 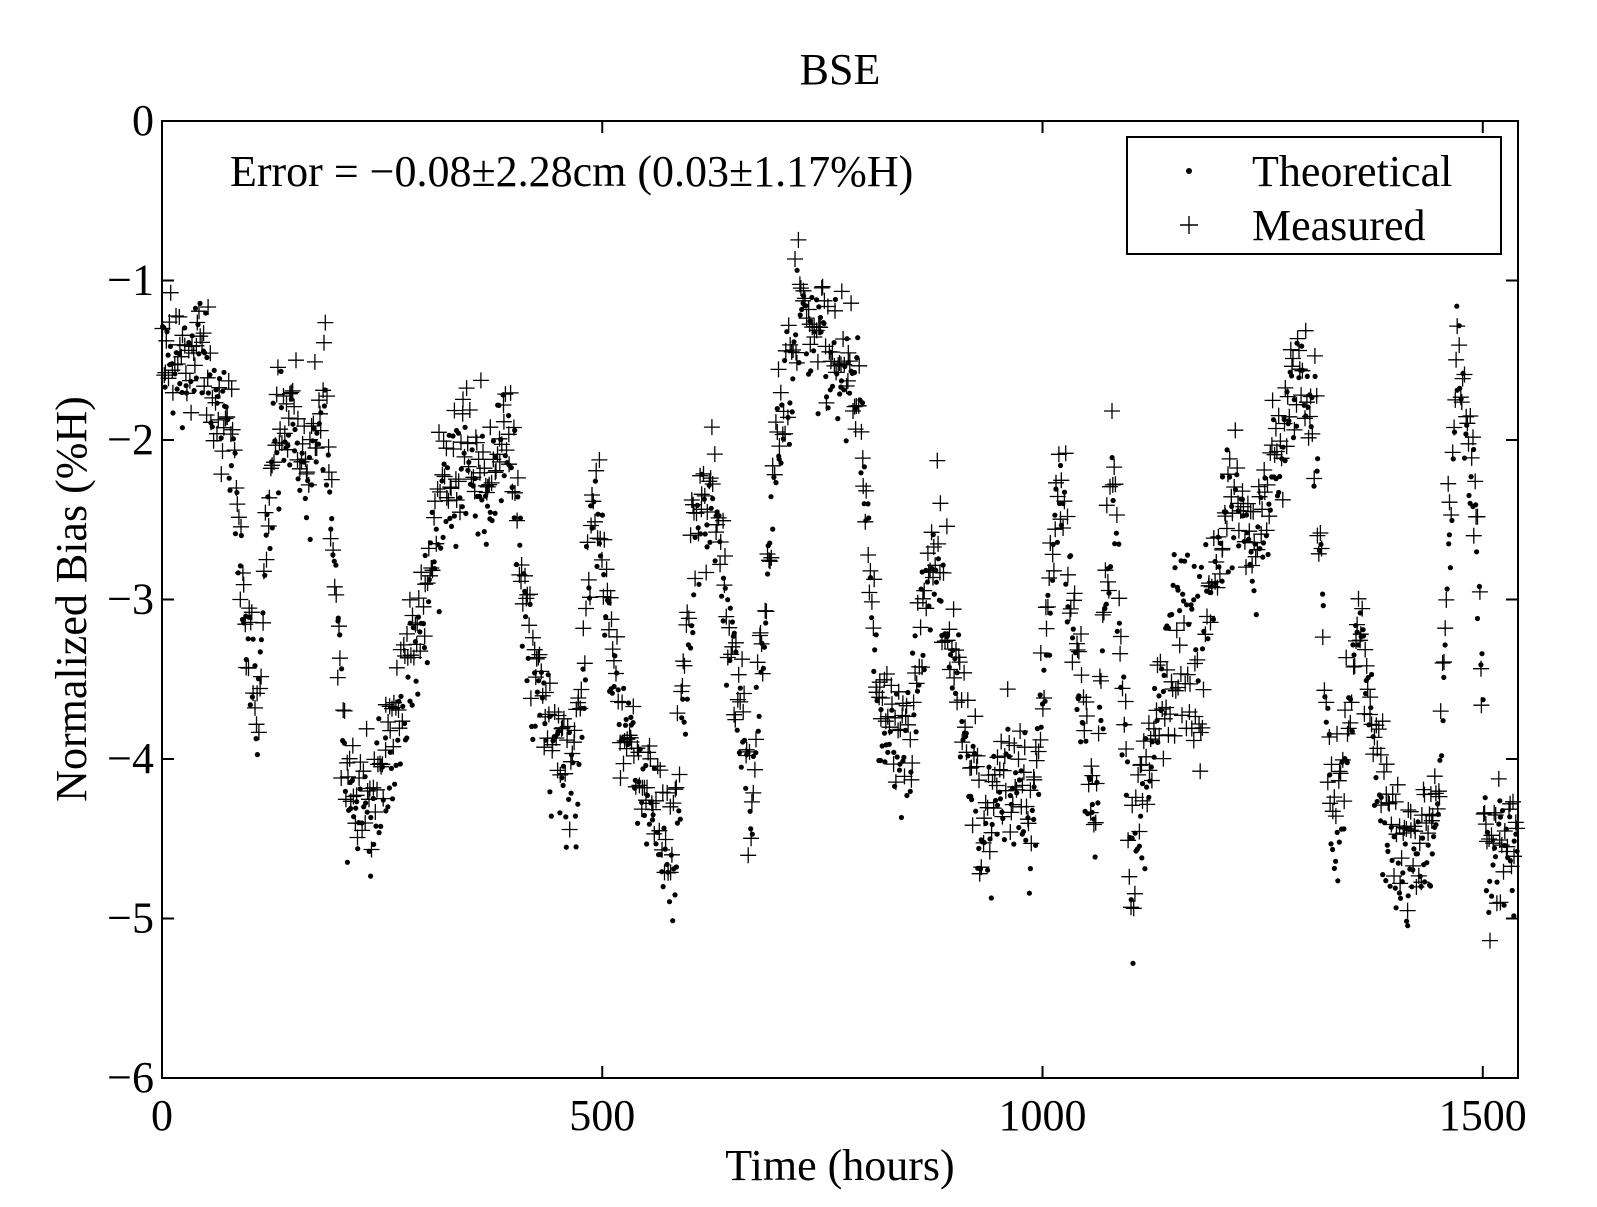 I want to click on legend-label-measured: Measured, so click(x=1339, y=225).